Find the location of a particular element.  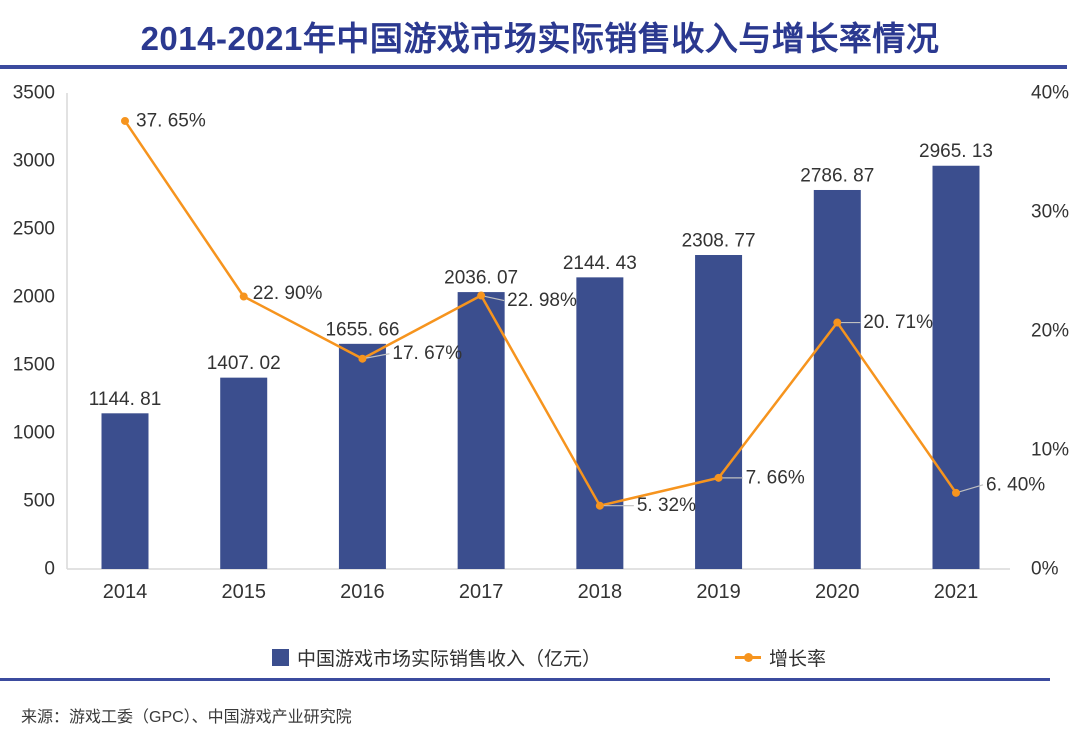

bar-value-label: 1655. 66 is located at coordinates (362, 329).